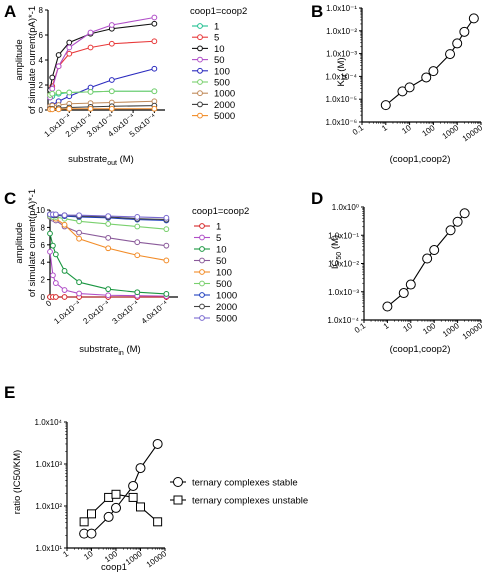  I want to click on series-ternary-complexes-unstable, so click(121, 508).